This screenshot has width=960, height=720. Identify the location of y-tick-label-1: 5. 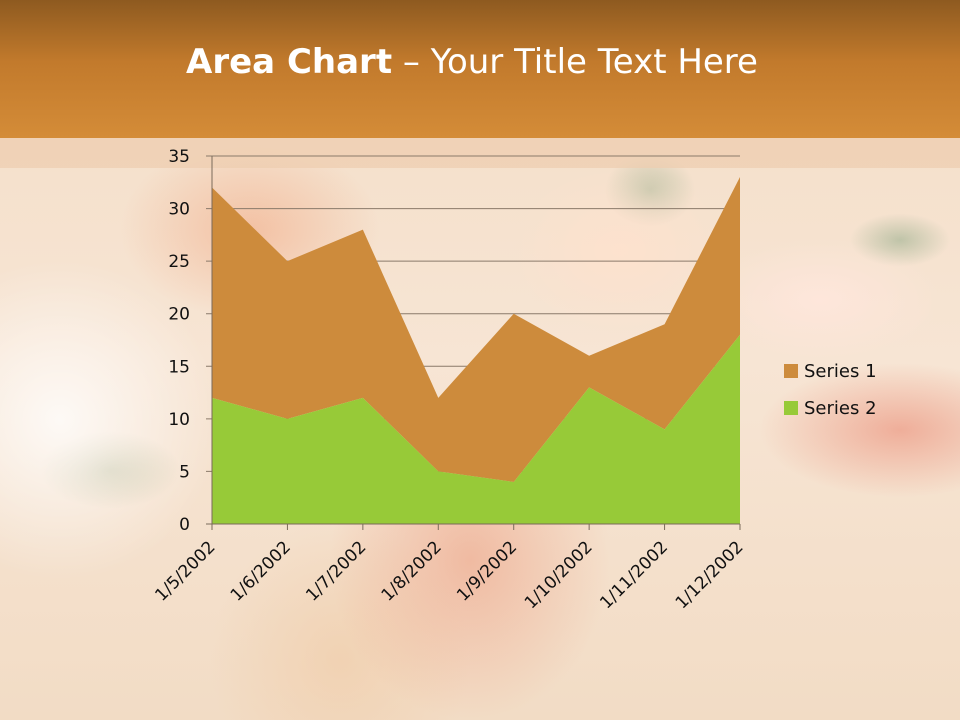
(184, 472).